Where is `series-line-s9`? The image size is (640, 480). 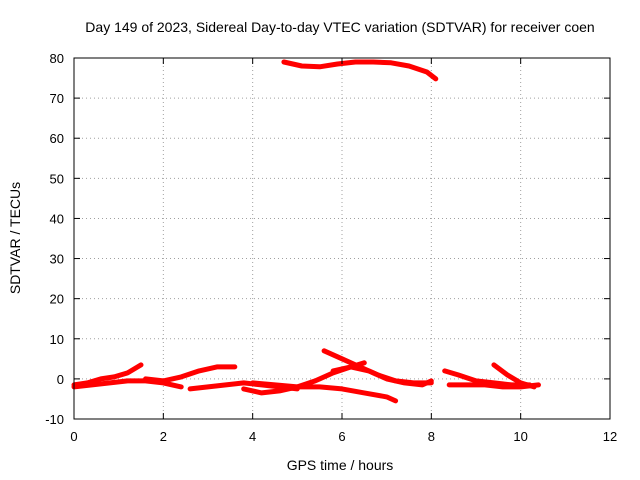 series-line-s9 is located at coordinates (360, 70).